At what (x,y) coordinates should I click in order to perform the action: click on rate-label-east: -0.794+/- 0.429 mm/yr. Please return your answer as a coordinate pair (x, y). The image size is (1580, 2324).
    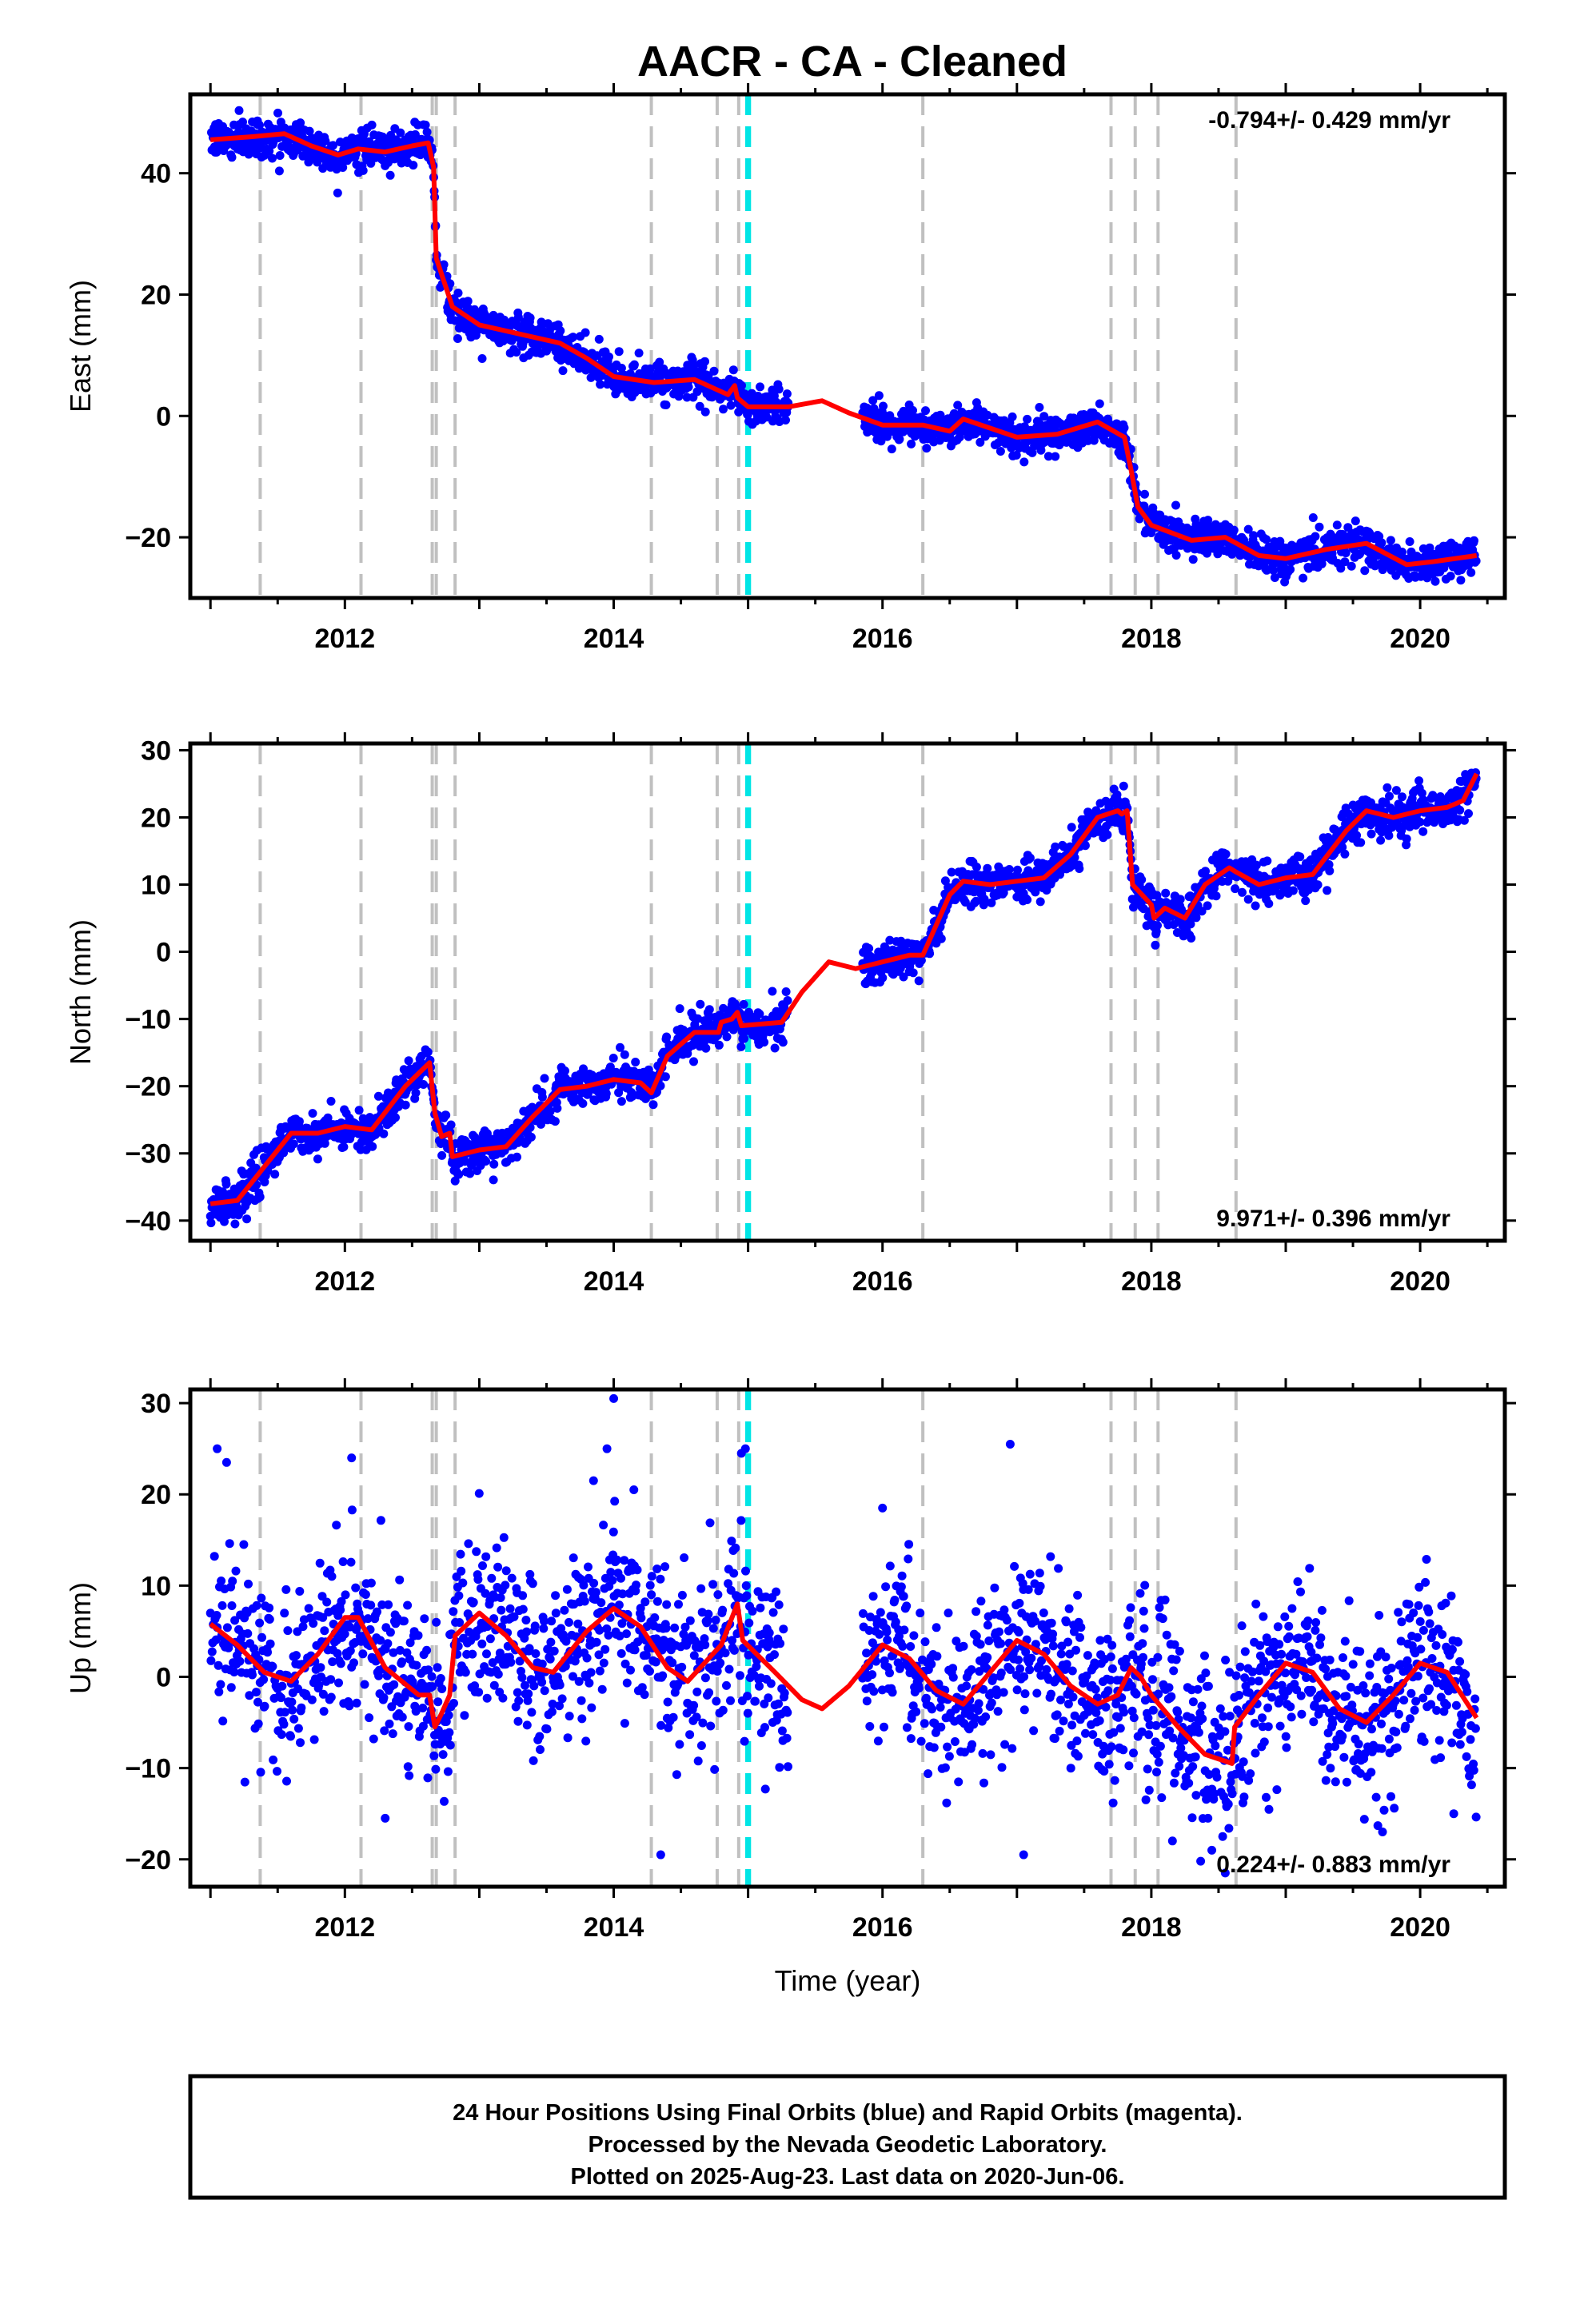
    Looking at the image, I should click on (1329, 121).